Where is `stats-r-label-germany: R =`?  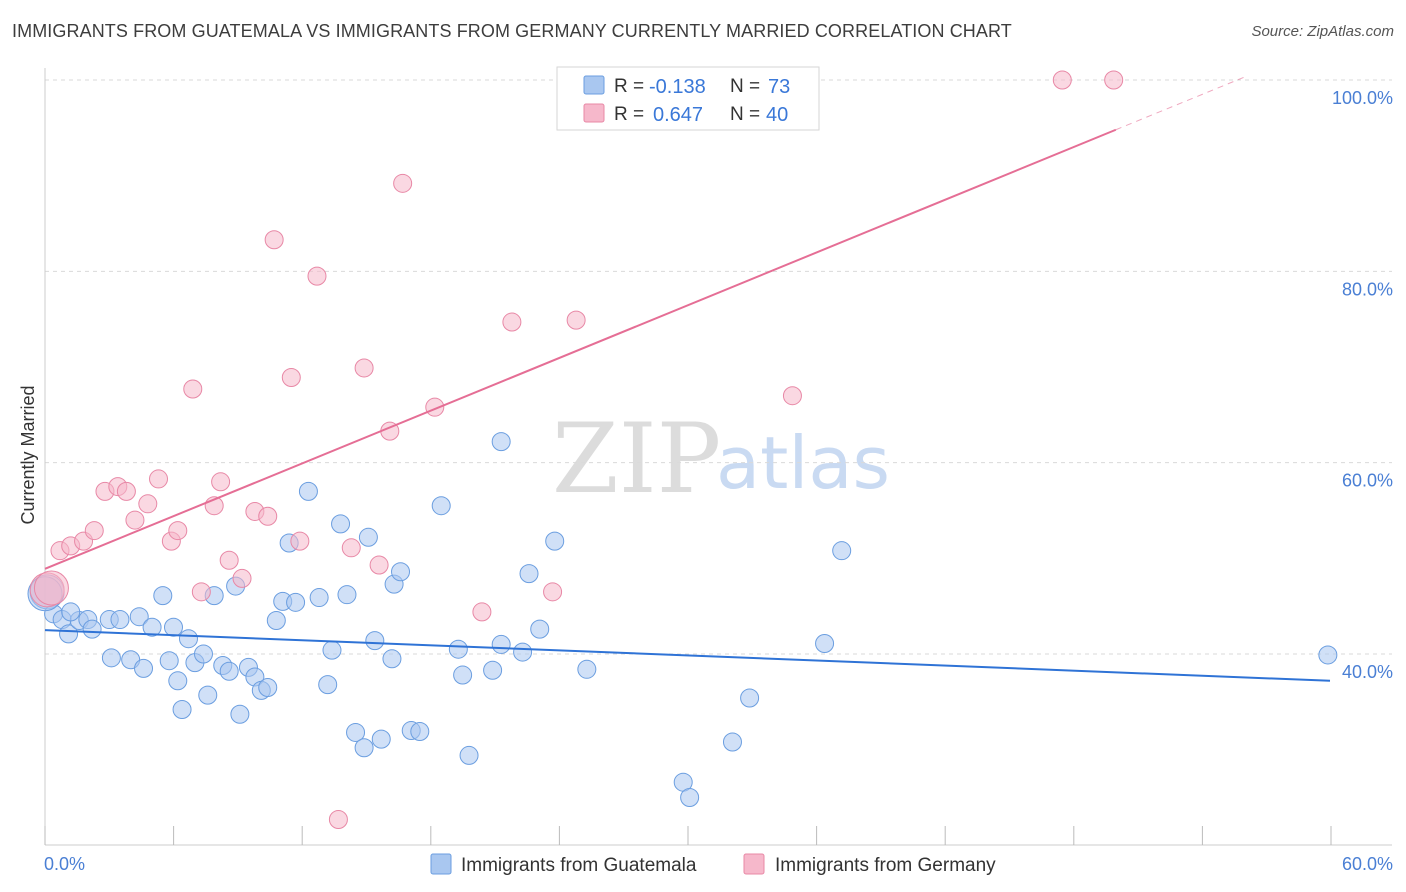 stats-r-label-germany: R = is located at coordinates (629, 114).